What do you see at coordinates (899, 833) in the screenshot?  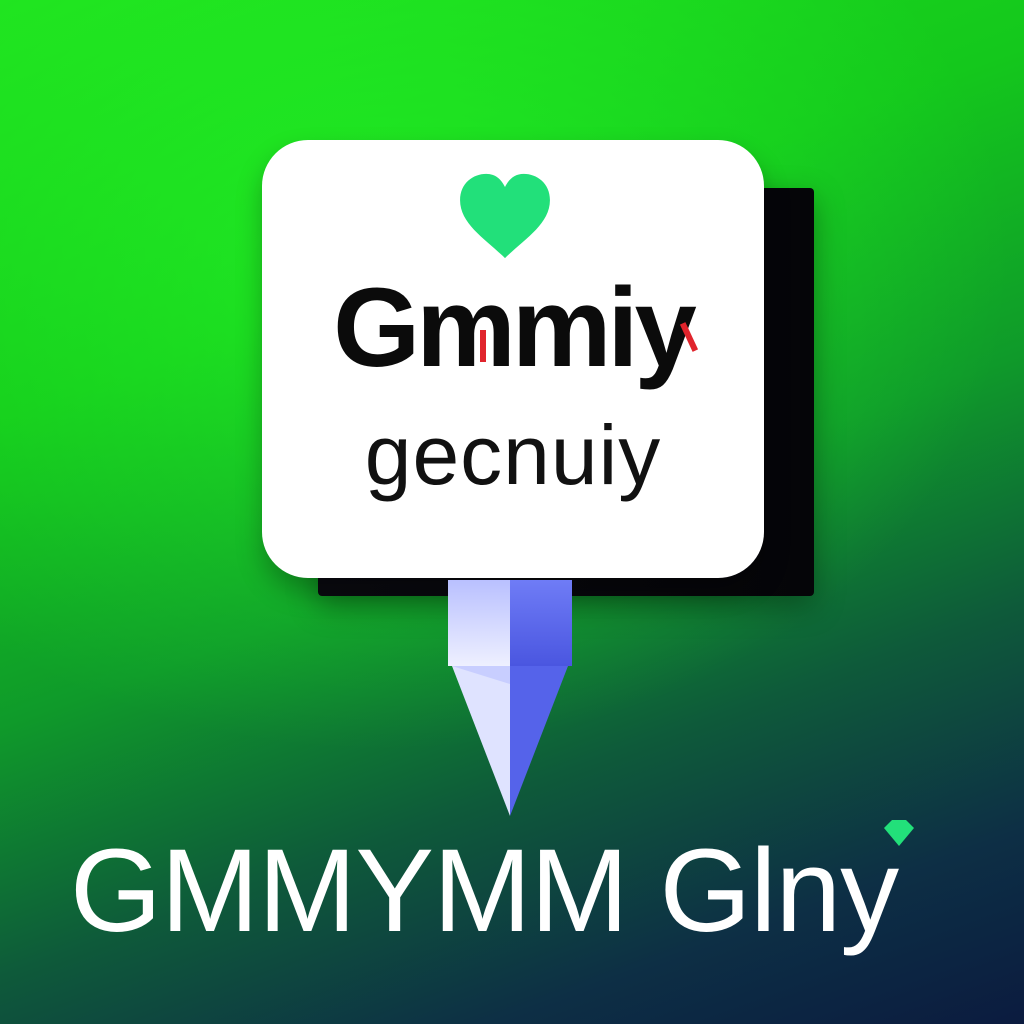 I see `gem-icon` at bounding box center [899, 833].